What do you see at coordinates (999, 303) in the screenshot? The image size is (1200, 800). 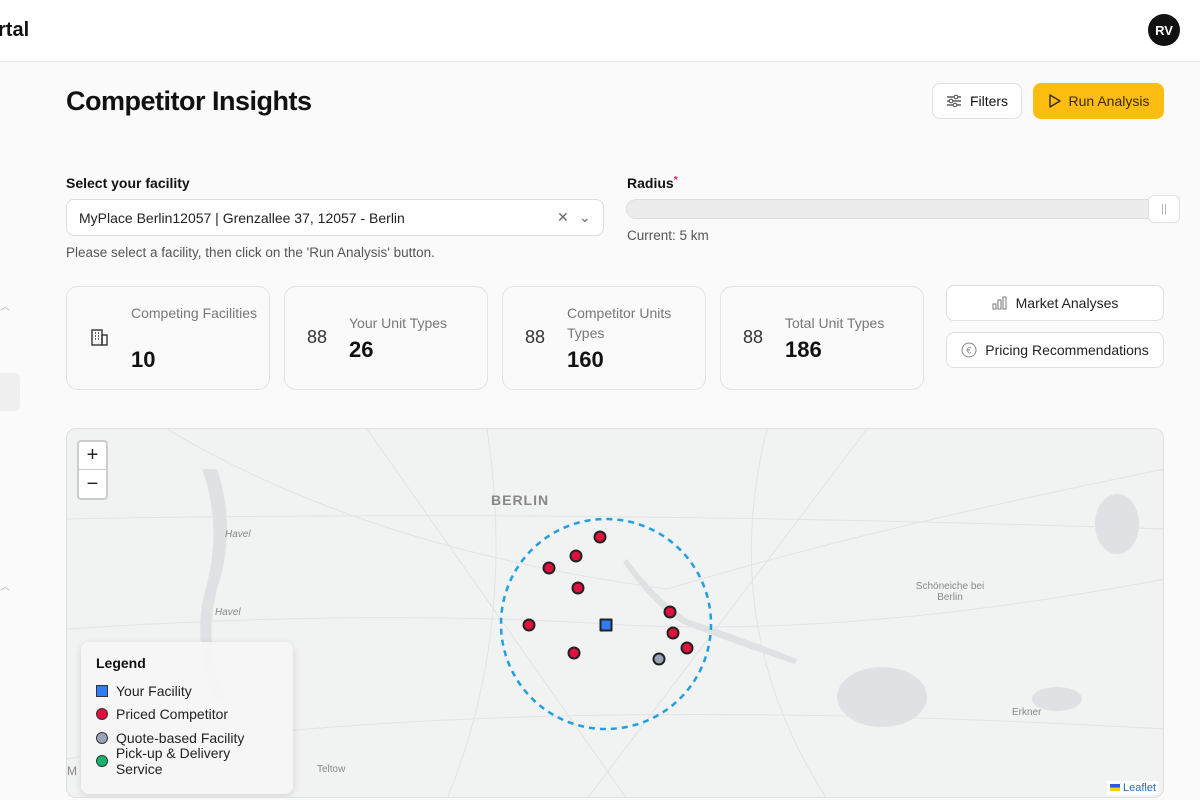 I see `bar-chart-icon` at bounding box center [999, 303].